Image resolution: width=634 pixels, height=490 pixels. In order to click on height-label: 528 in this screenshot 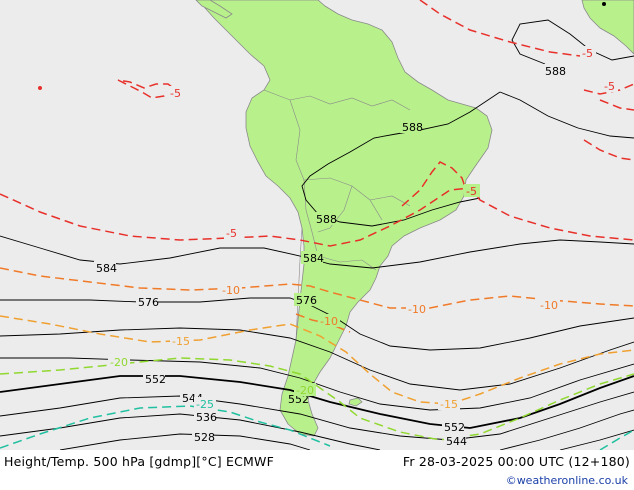, I will do `click(204, 437)`.